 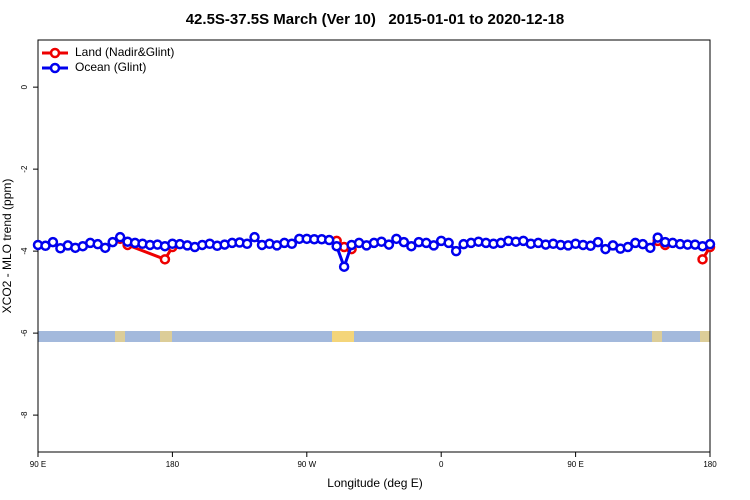 What do you see at coordinates (24, 333) in the screenshot?
I see `y-tick-label: -6` at bounding box center [24, 333].